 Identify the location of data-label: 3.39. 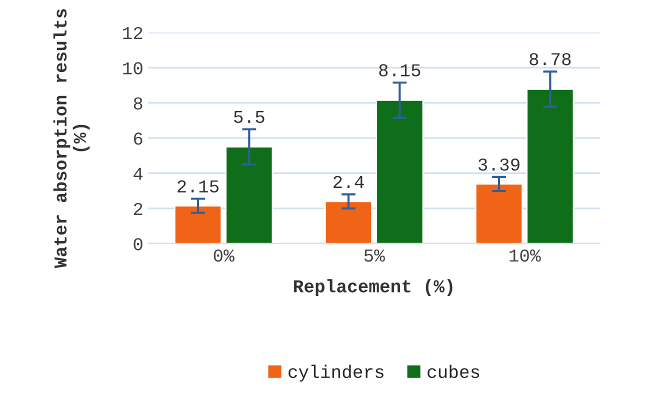
(499, 164).